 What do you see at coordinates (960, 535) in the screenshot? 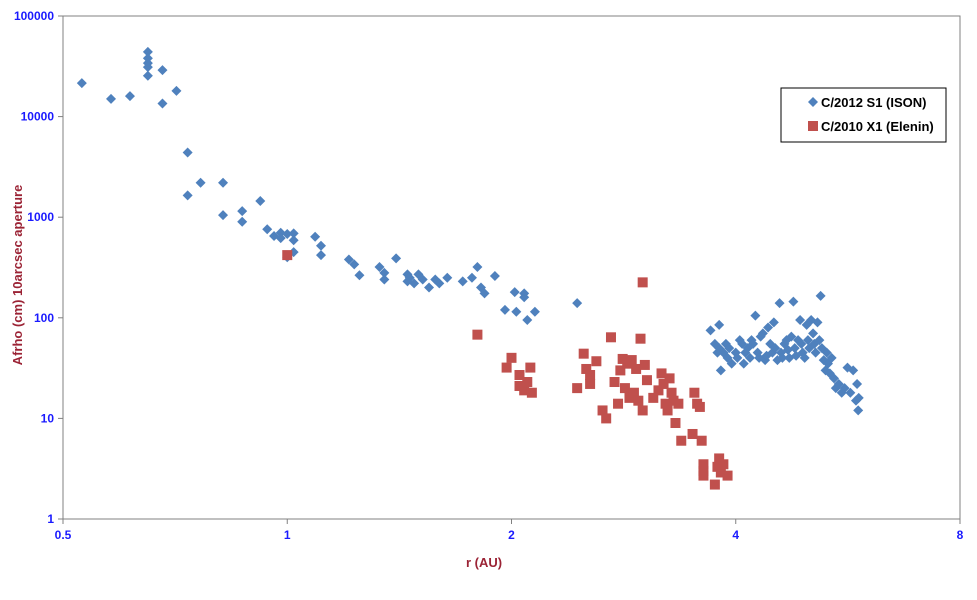
I see `x-tick-label: 8` at bounding box center [960, 535].